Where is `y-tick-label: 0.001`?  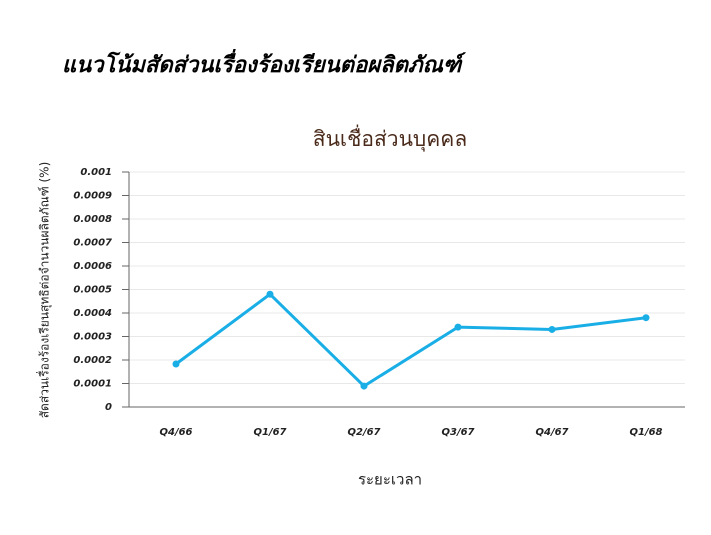 y-tick-label: 0.001 is located at coordinates (96, 172).